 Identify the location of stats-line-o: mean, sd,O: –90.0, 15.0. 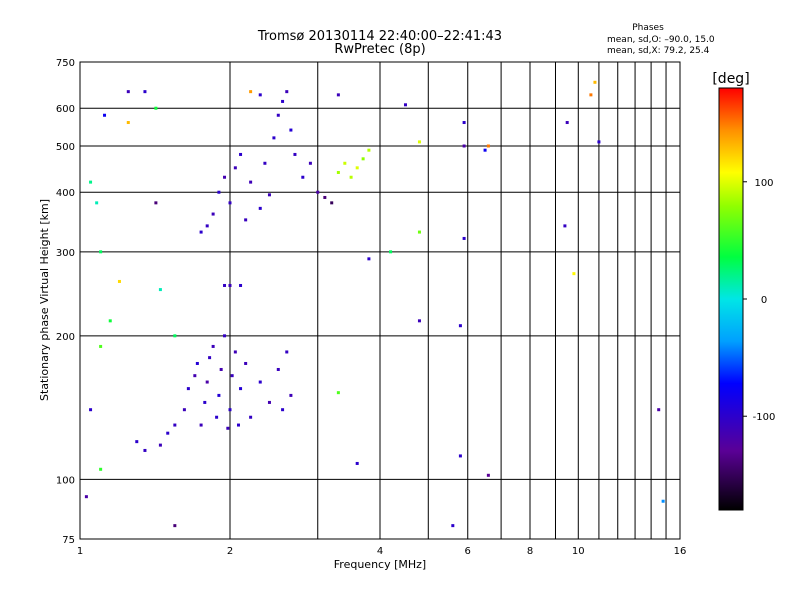
(661, 40).